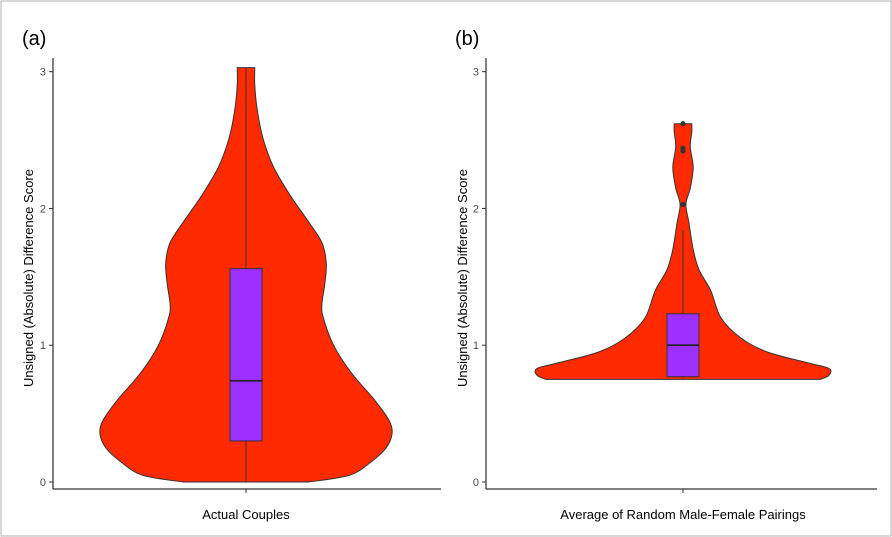  Describe the element at coordinates (28, 278) in the screenshot. I see `panel-a-y-axis-title: Unsigned (Absolute) Difference Score` at that location.